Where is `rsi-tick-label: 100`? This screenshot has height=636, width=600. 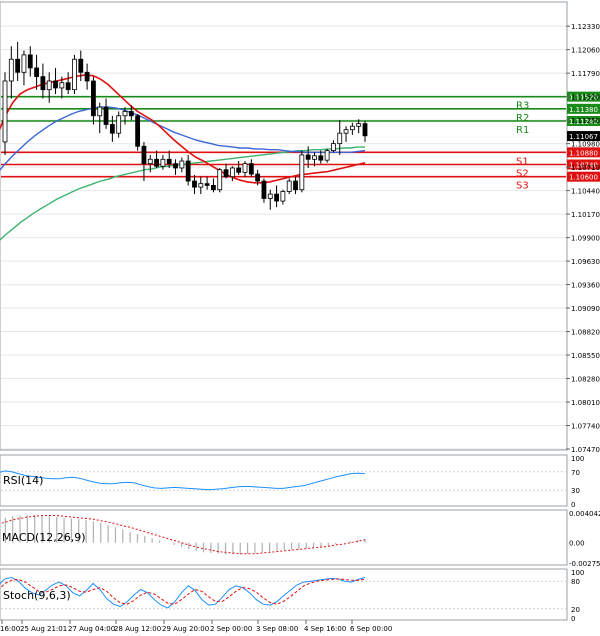
rsi-tick-label: 100 is located at coordinates (577, 459).